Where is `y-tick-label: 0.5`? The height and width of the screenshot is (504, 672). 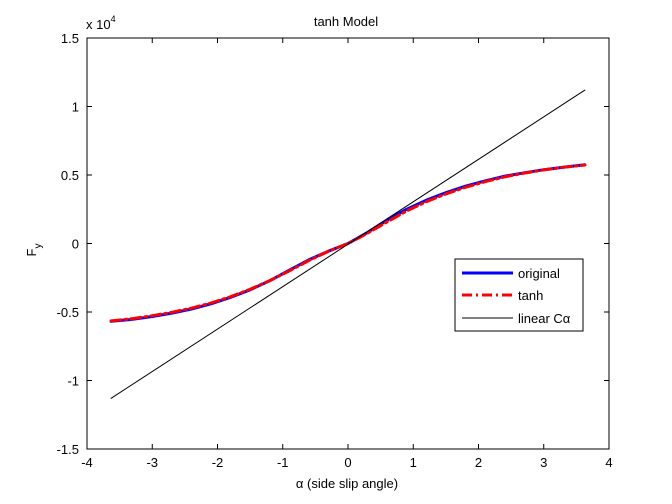
y-tick-label: 0.5 is located at coordinates (70, 175).